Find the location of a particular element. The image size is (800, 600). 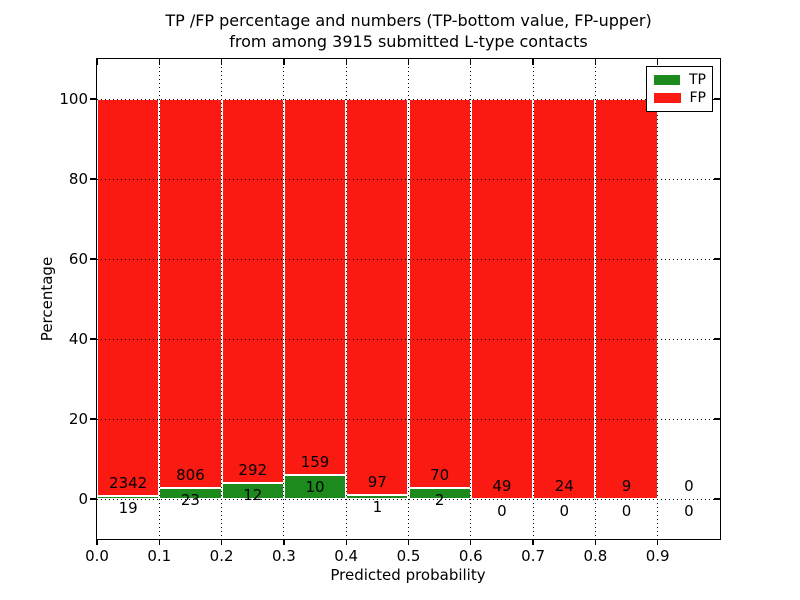

x-tick-label-0.9: 0.9 is located at coordinates (657, 556).